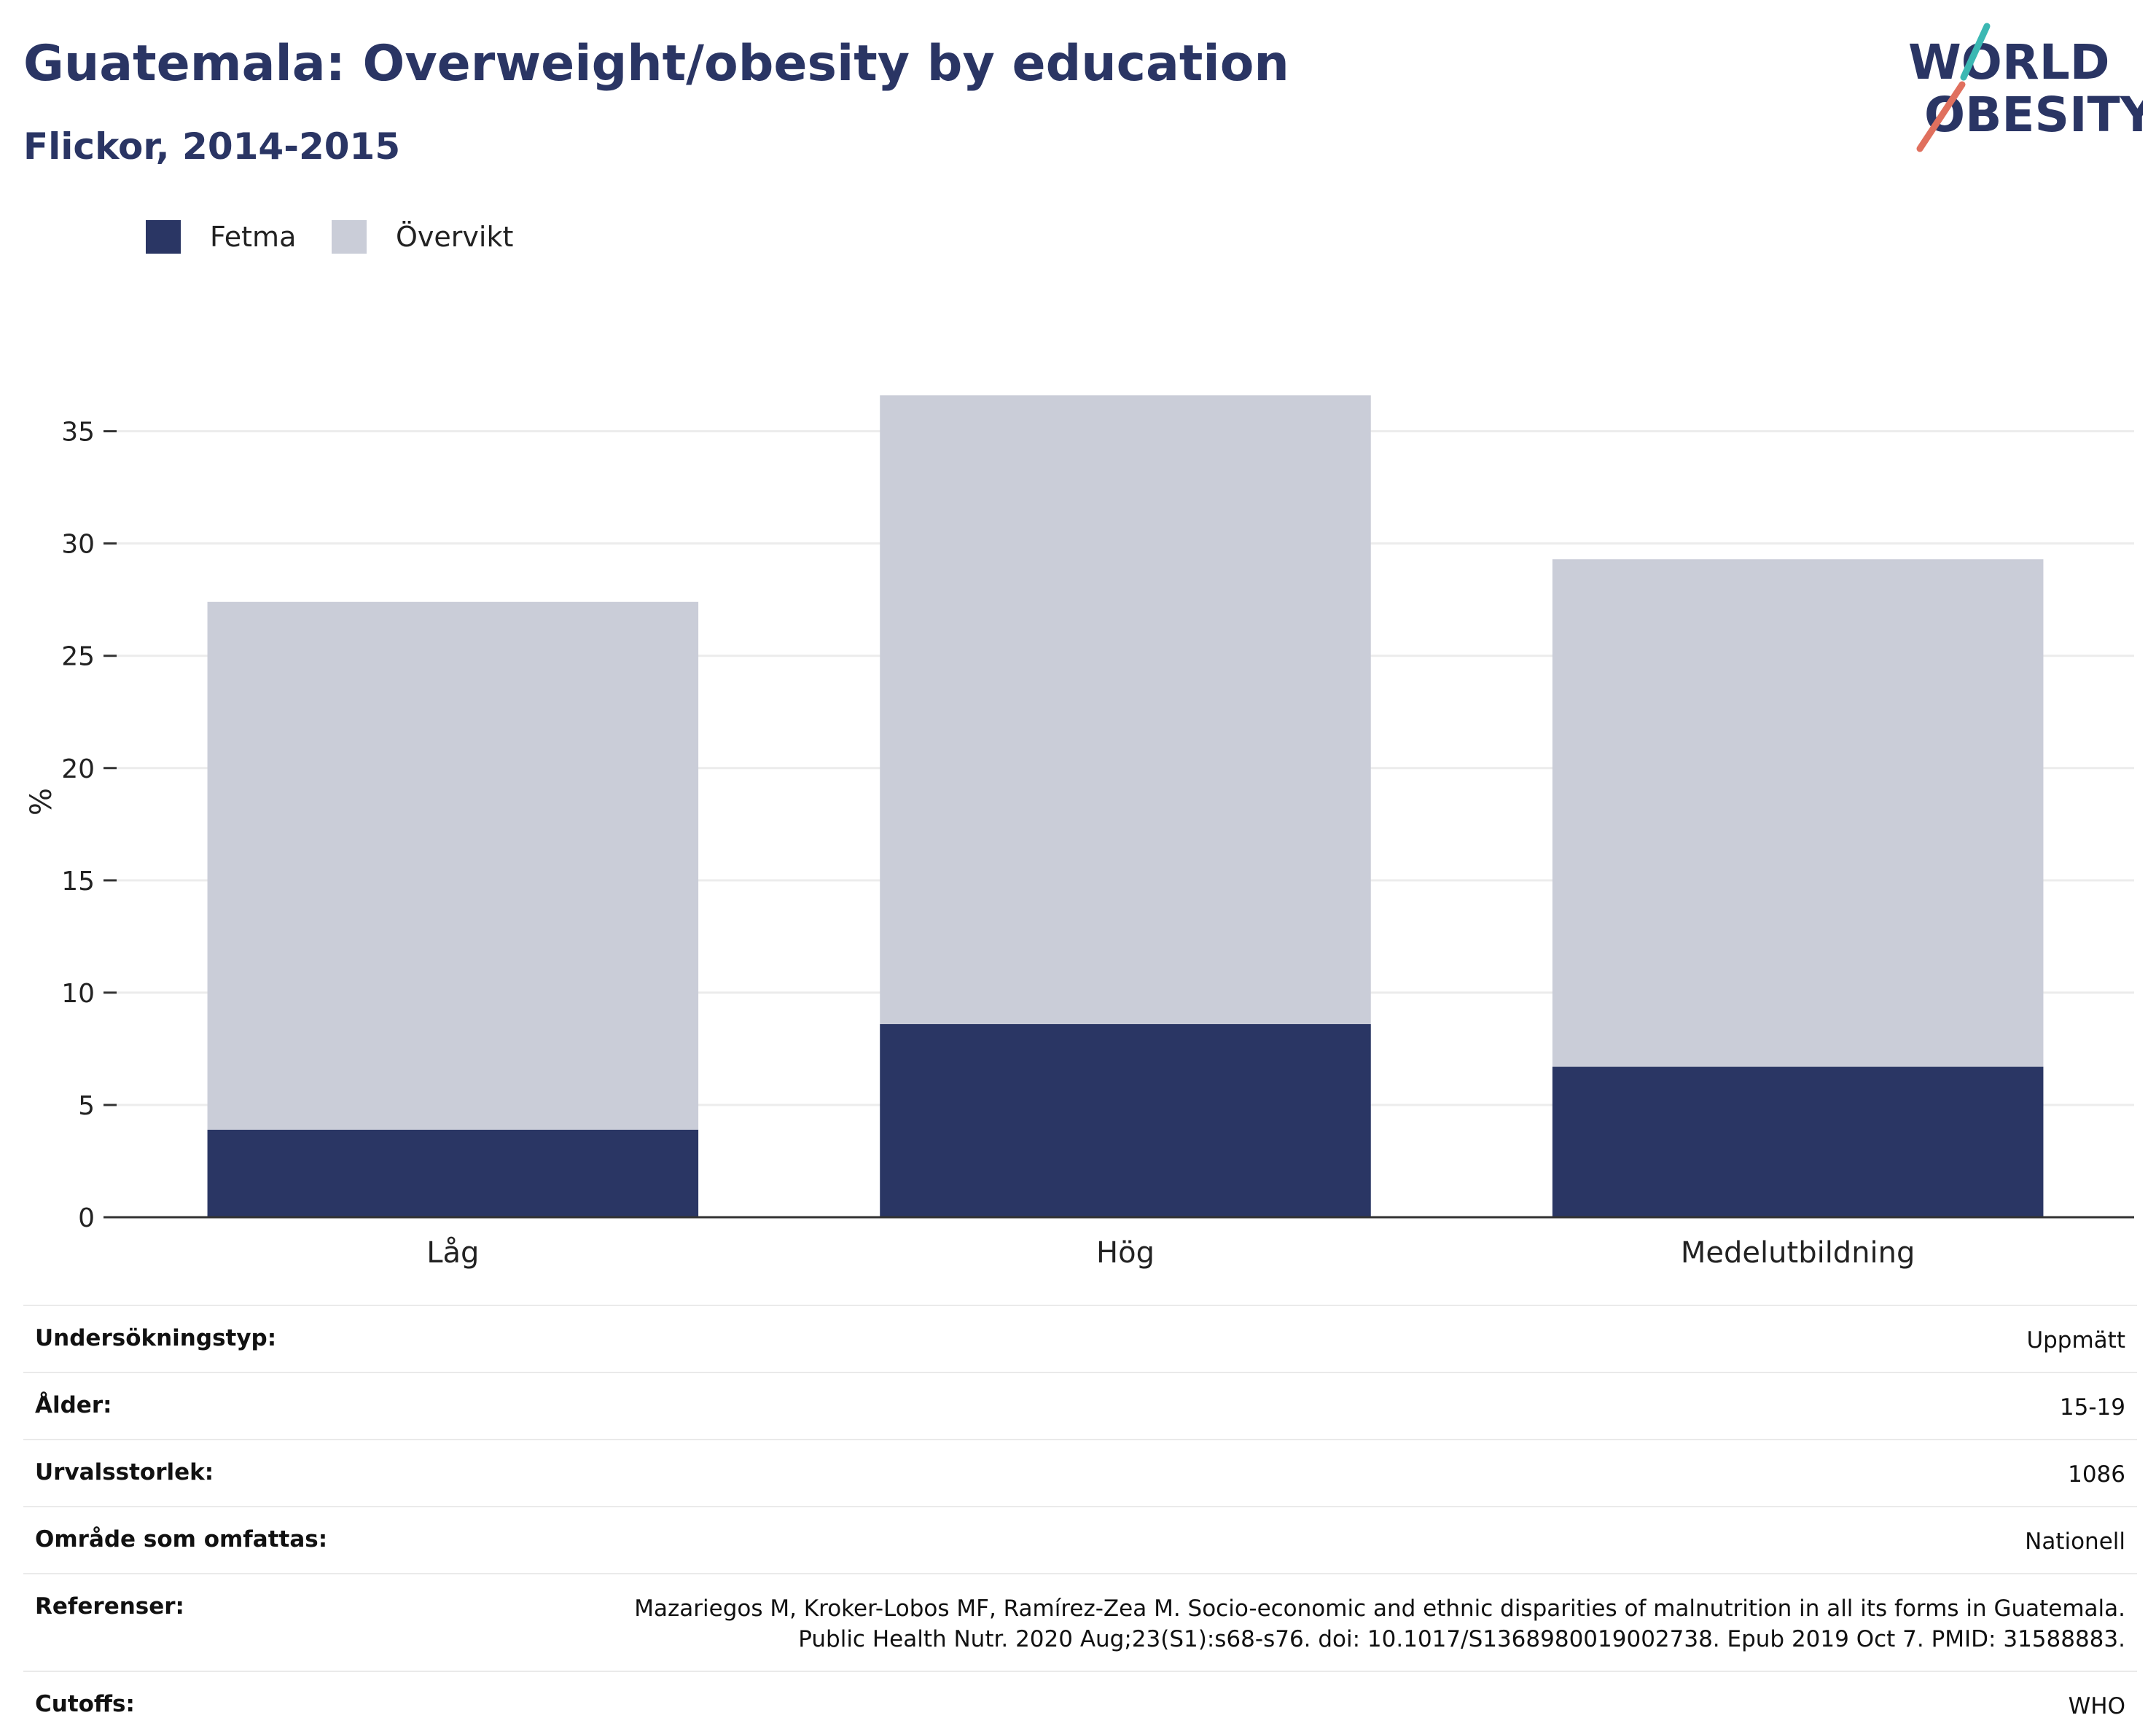 This screenshot has height=1734, width=2156. I want to click on logo-coral-slash, so click(1941, 117).